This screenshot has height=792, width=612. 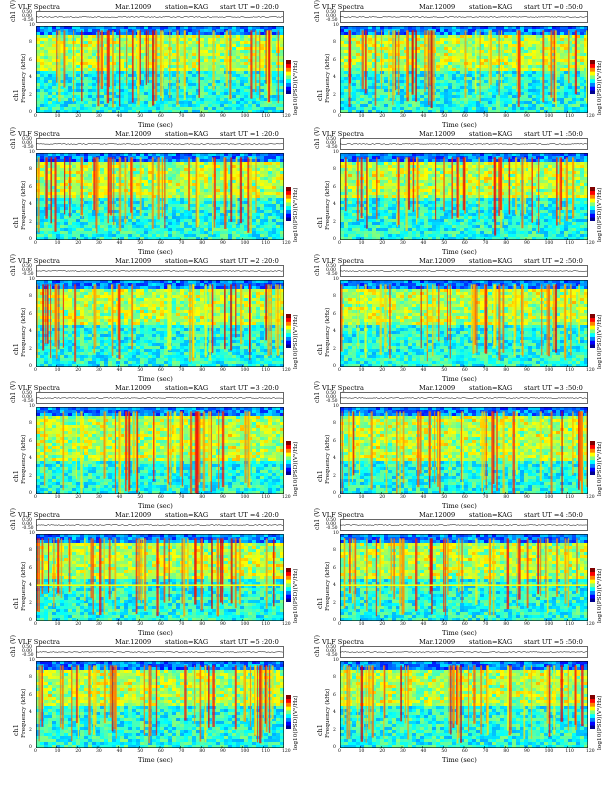 I want to click on y-tick-label: 2, so click(x=30, y=96).